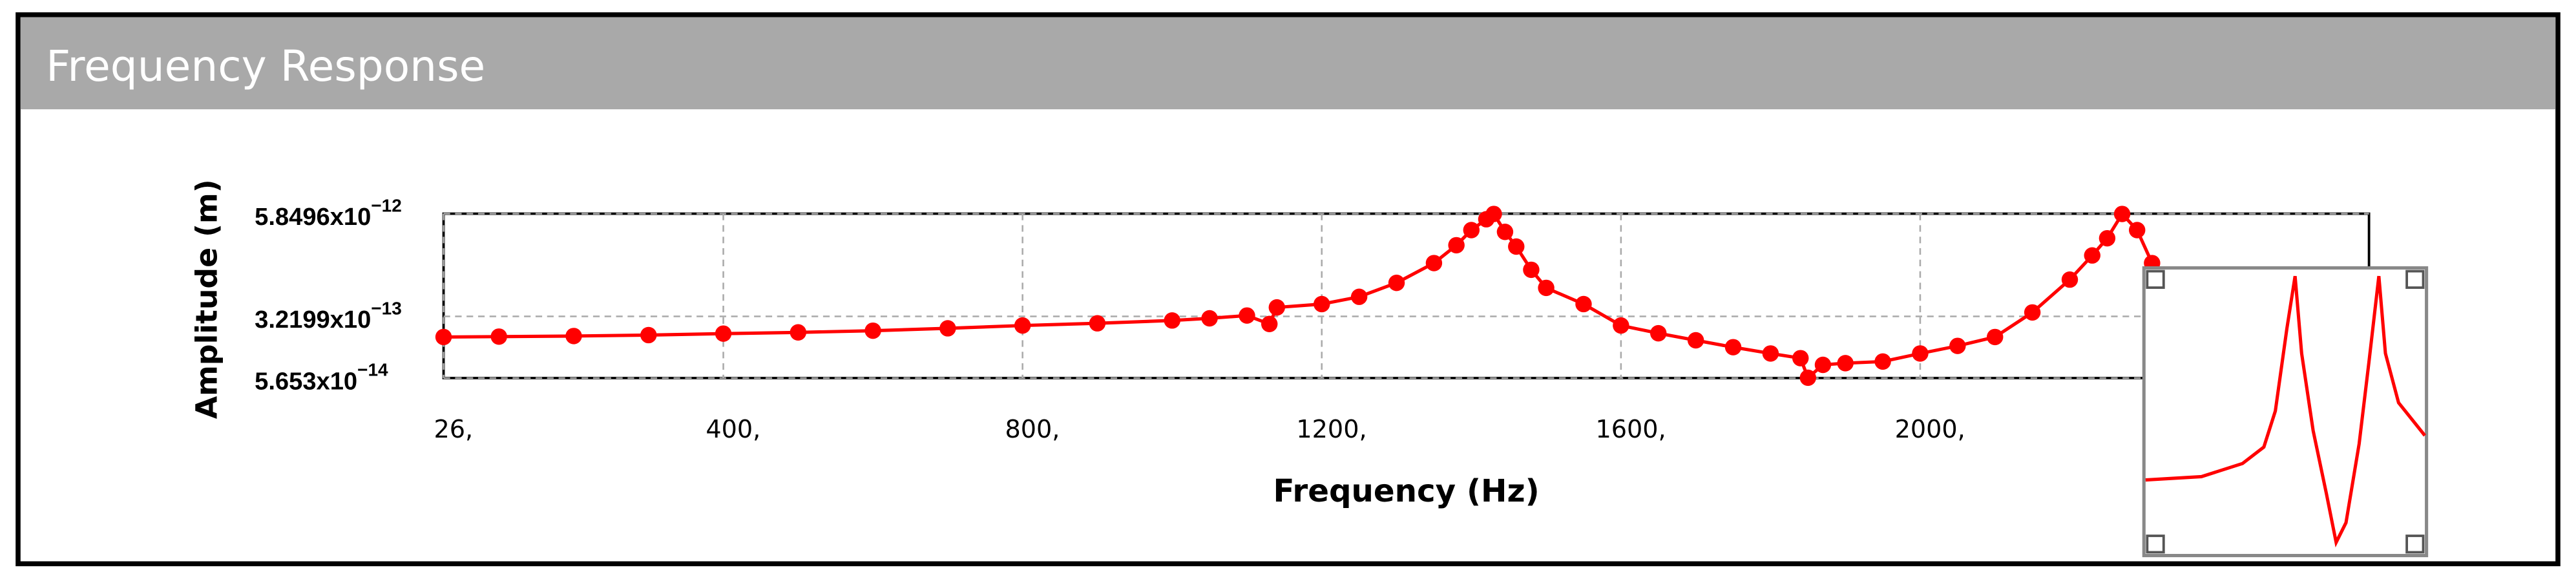  I want to click on x-tick-label: 1200,, so click(1331, 429).